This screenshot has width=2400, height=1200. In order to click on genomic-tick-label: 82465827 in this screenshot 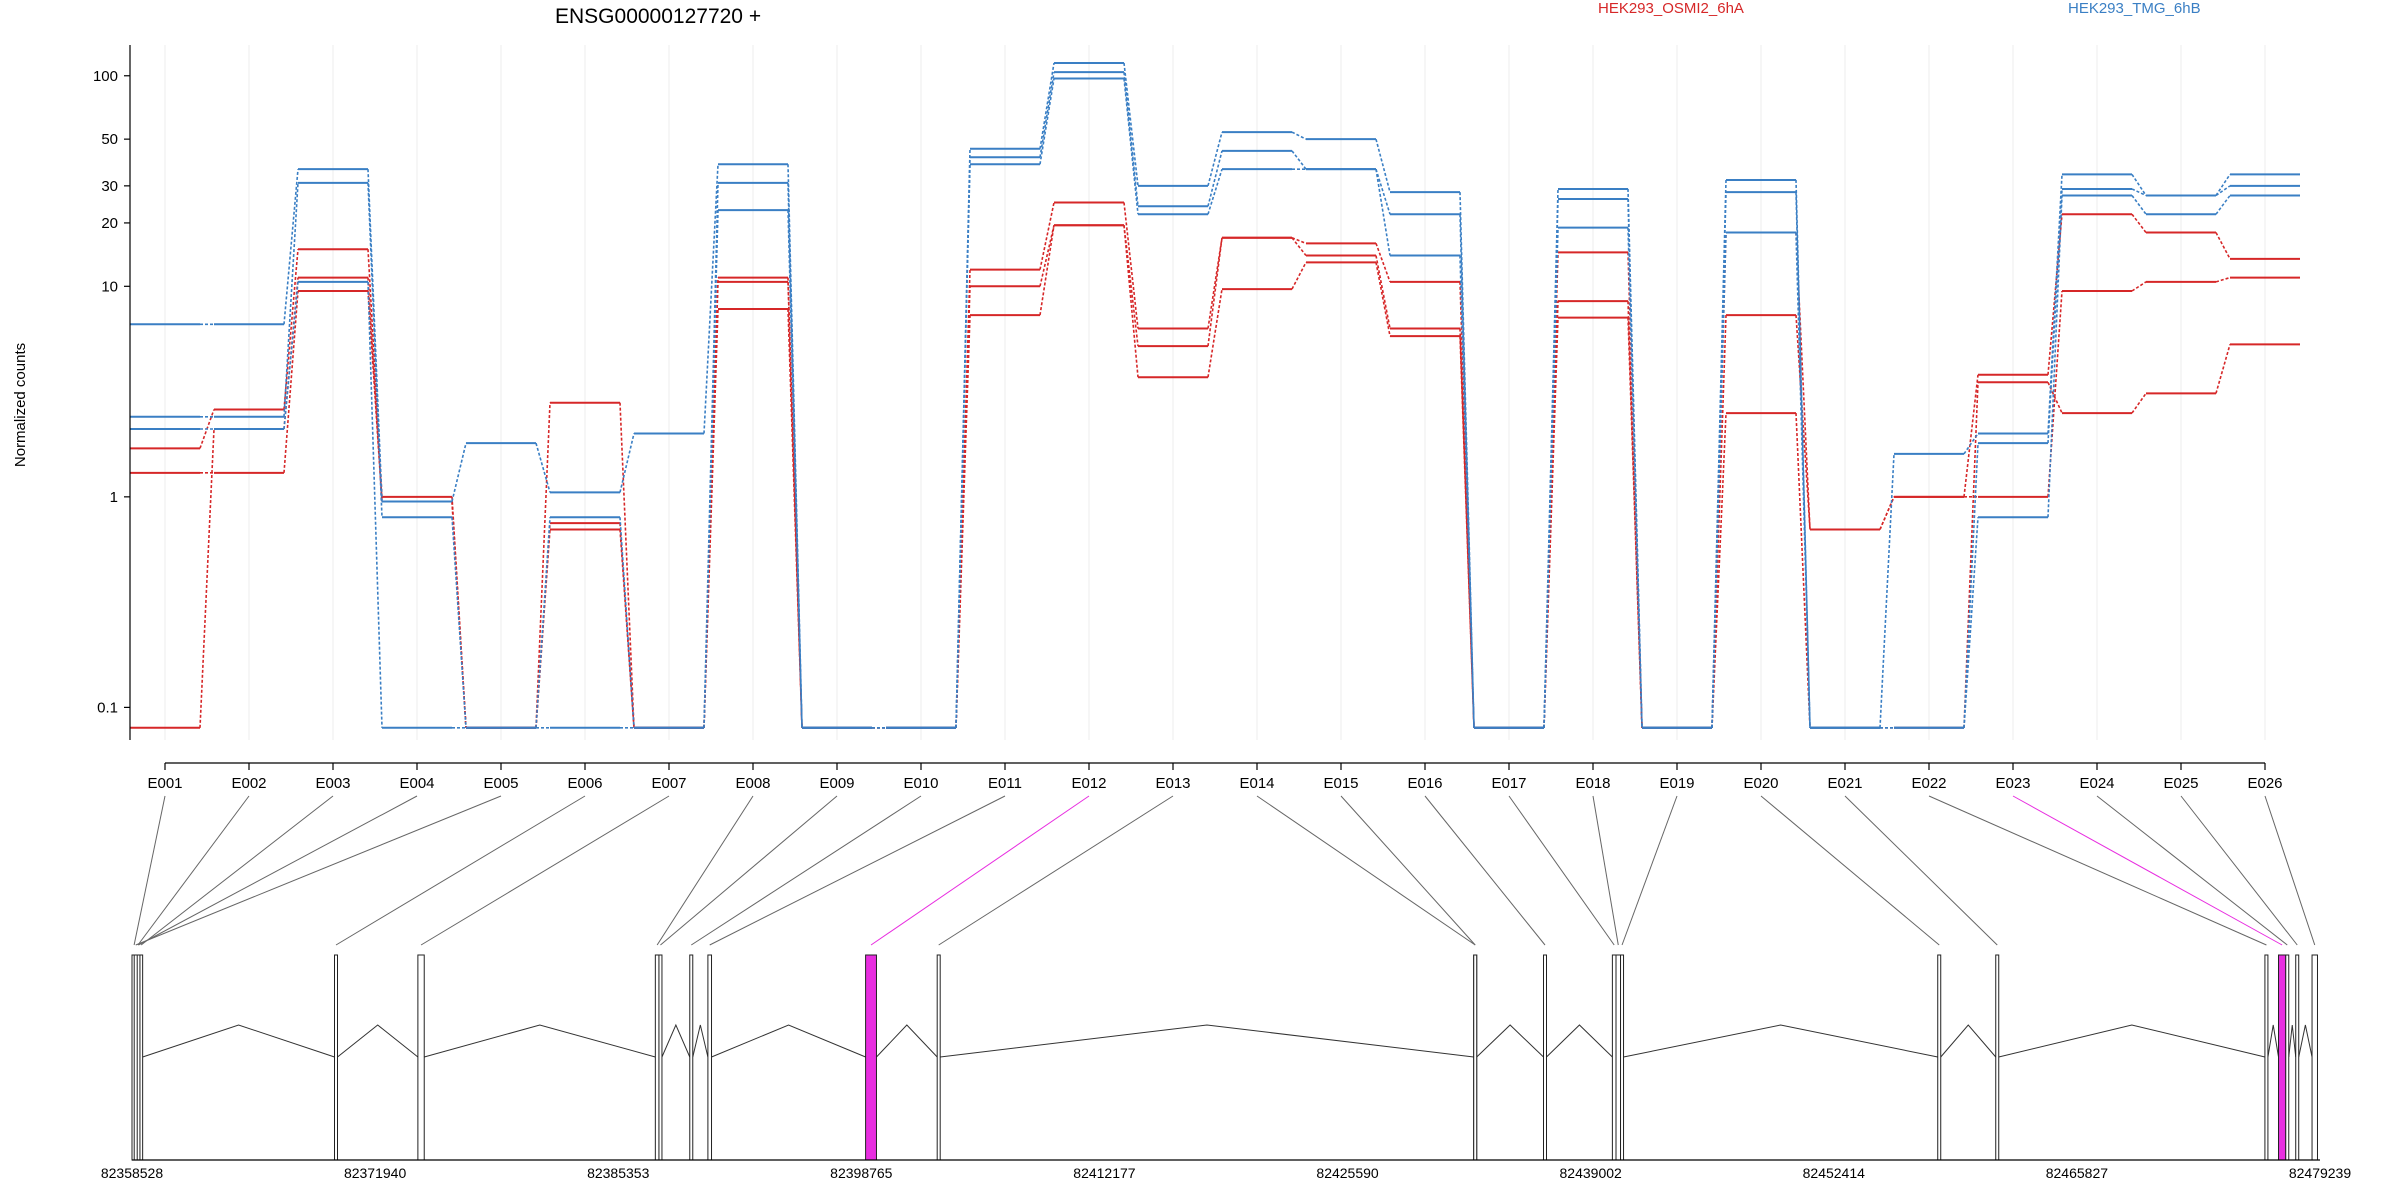, I will do `click(2077, 1173)`.